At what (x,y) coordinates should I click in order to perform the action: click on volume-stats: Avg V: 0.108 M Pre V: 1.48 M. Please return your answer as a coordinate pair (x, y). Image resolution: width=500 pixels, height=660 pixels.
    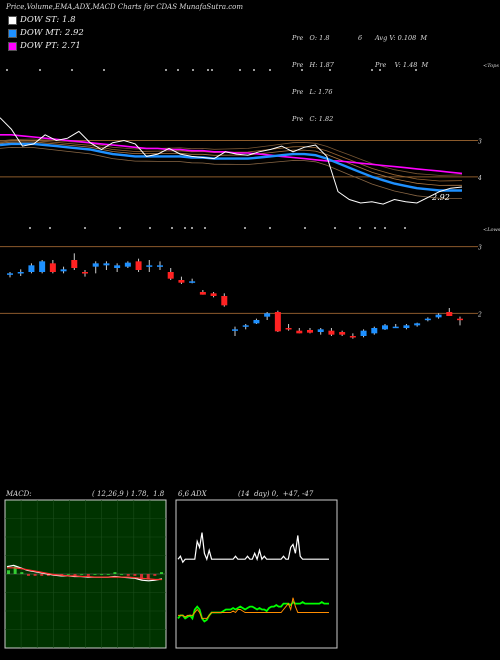
    Looking at the image, I should click on (401, 47).